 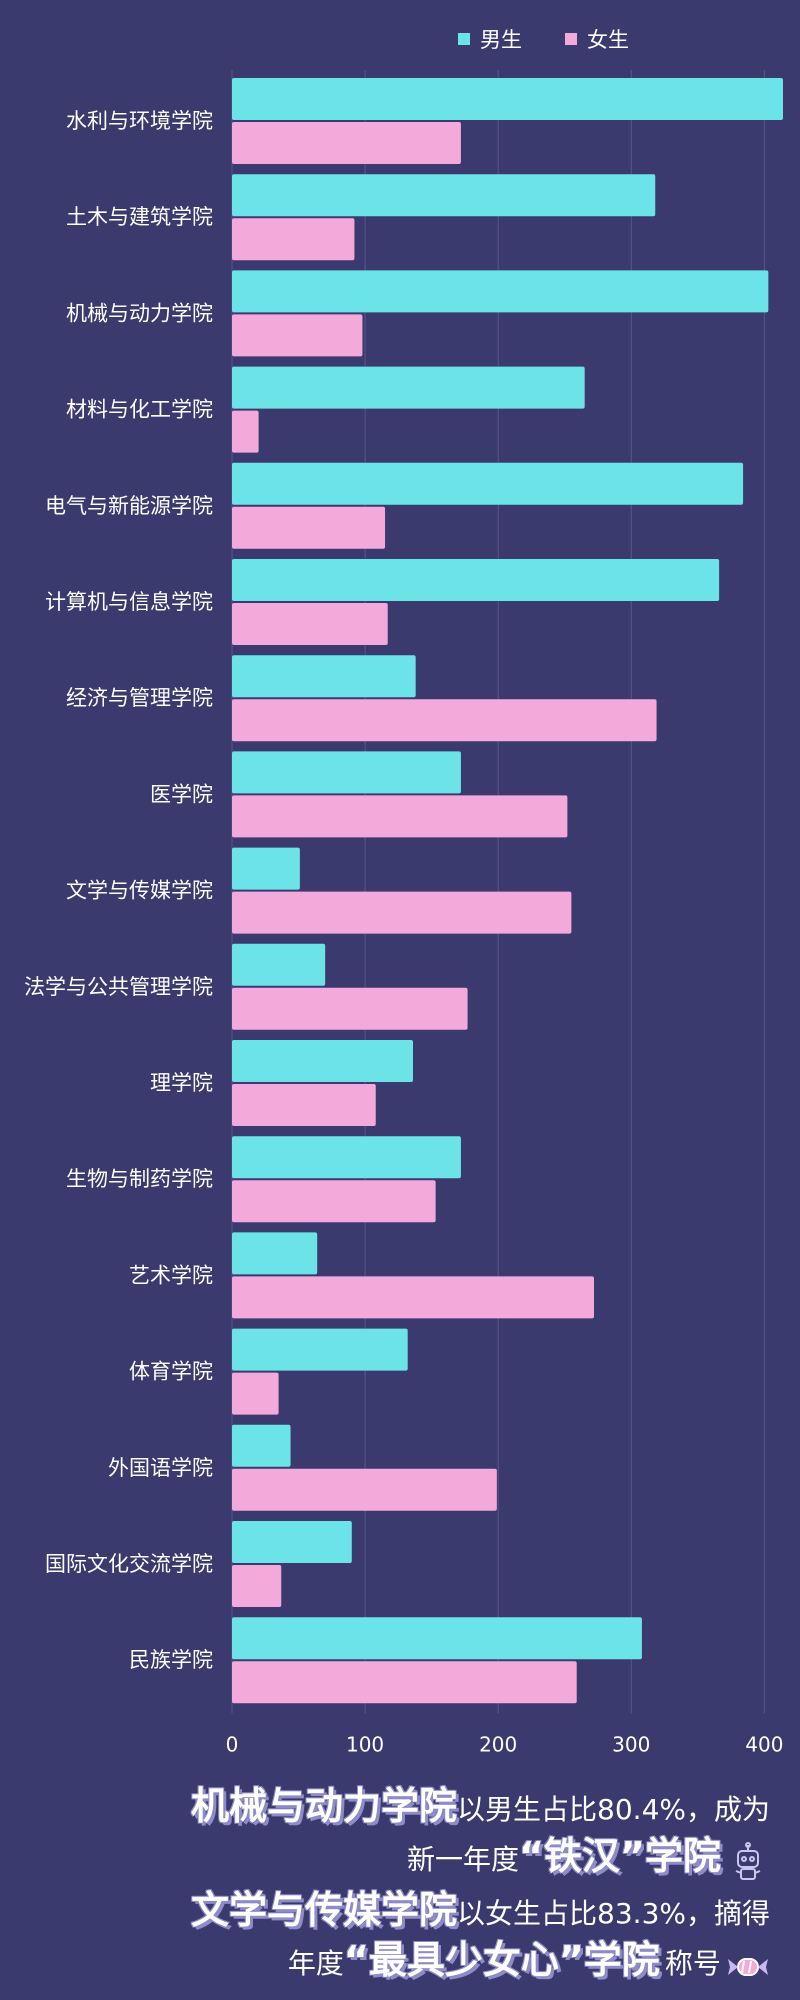 I want to click on x-tick-label: 0, so click(x=232, y=1744).